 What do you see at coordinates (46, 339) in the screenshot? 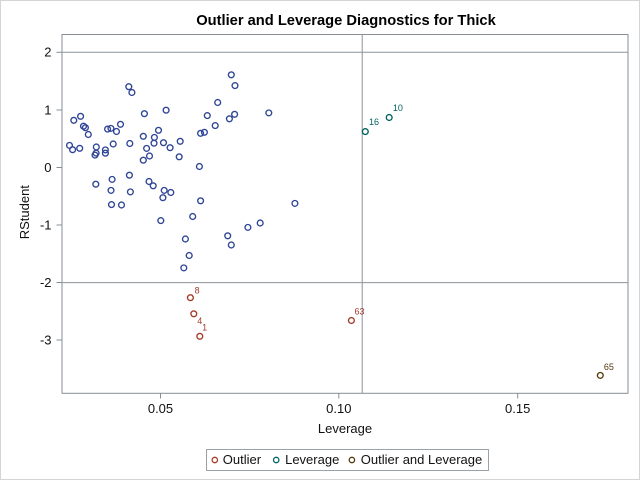
I see `svg-text: -3` at bounding box center [46, 339].